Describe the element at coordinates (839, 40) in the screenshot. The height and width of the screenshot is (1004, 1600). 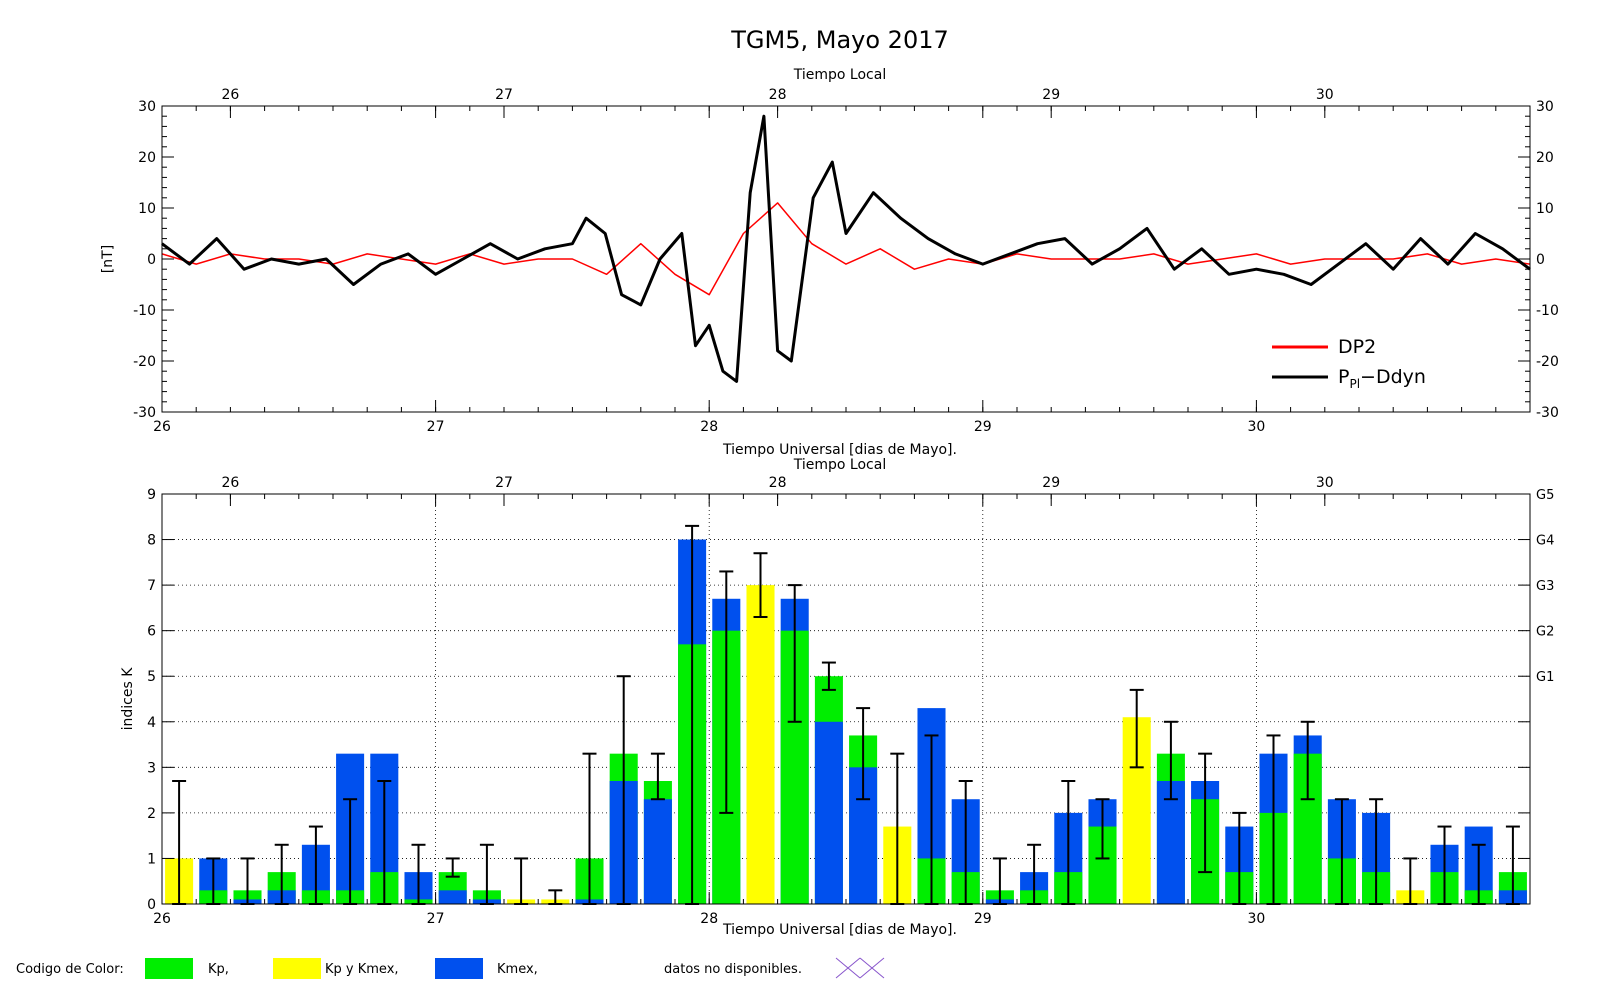
I see `chart-title: TGM5, Mayo 2017` at that location.